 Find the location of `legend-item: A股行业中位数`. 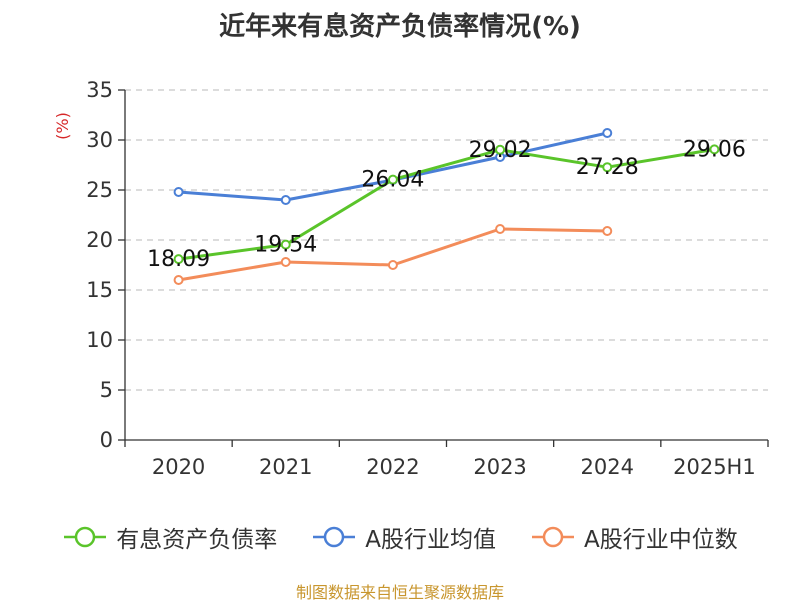

legend-item: A股行业中位数 is located at coordinates (634, 537).